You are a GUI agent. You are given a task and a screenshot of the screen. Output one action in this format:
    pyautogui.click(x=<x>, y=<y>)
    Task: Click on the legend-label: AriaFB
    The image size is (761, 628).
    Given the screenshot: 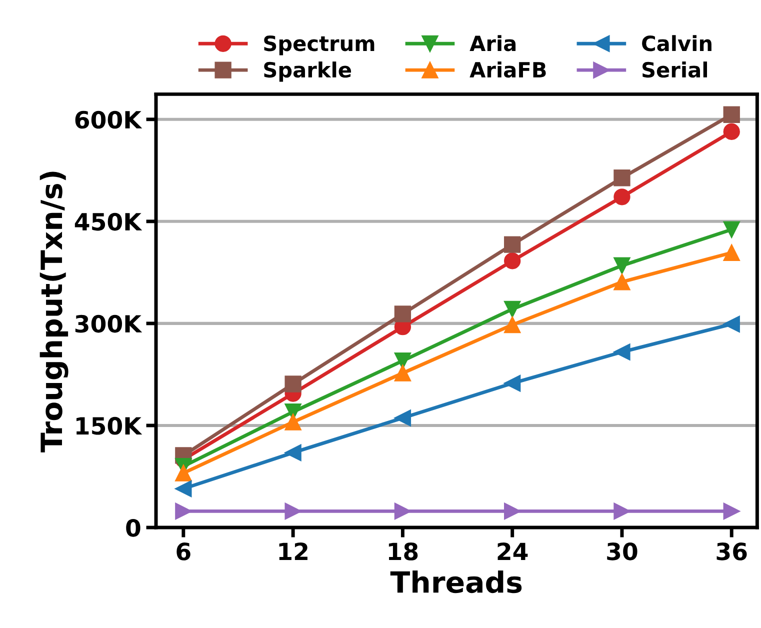 What is the action you would take?
    pyautogui.click(x=508, y=70)
    